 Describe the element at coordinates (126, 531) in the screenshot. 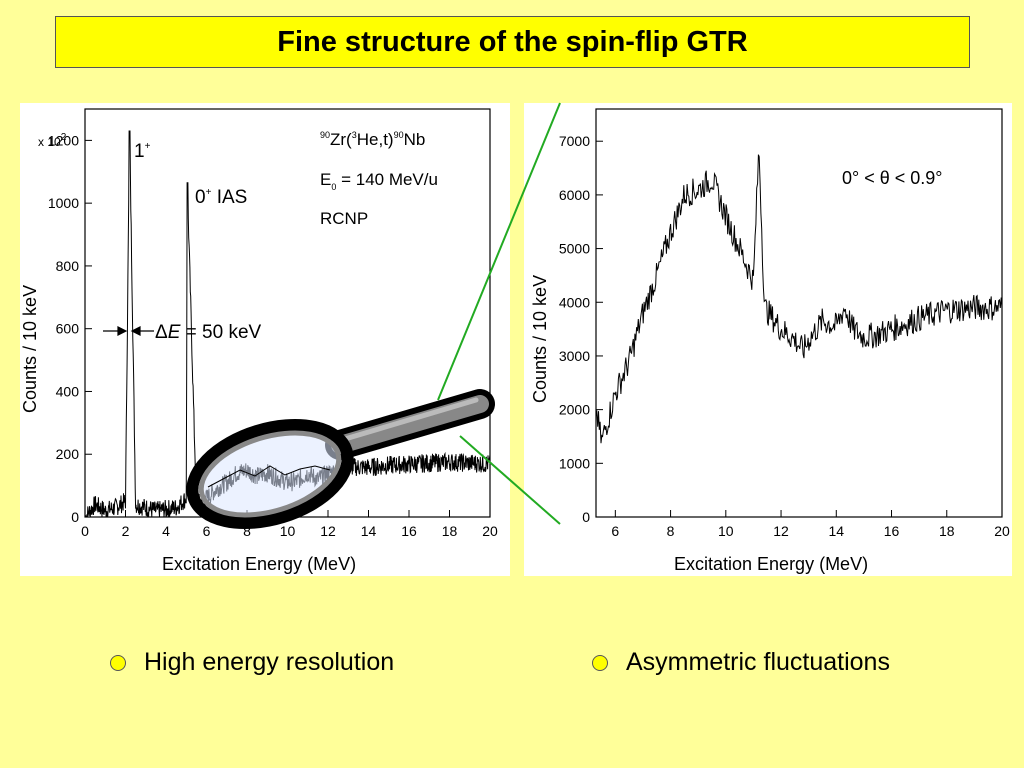

I see `left-xtick-label: 2` at that location.